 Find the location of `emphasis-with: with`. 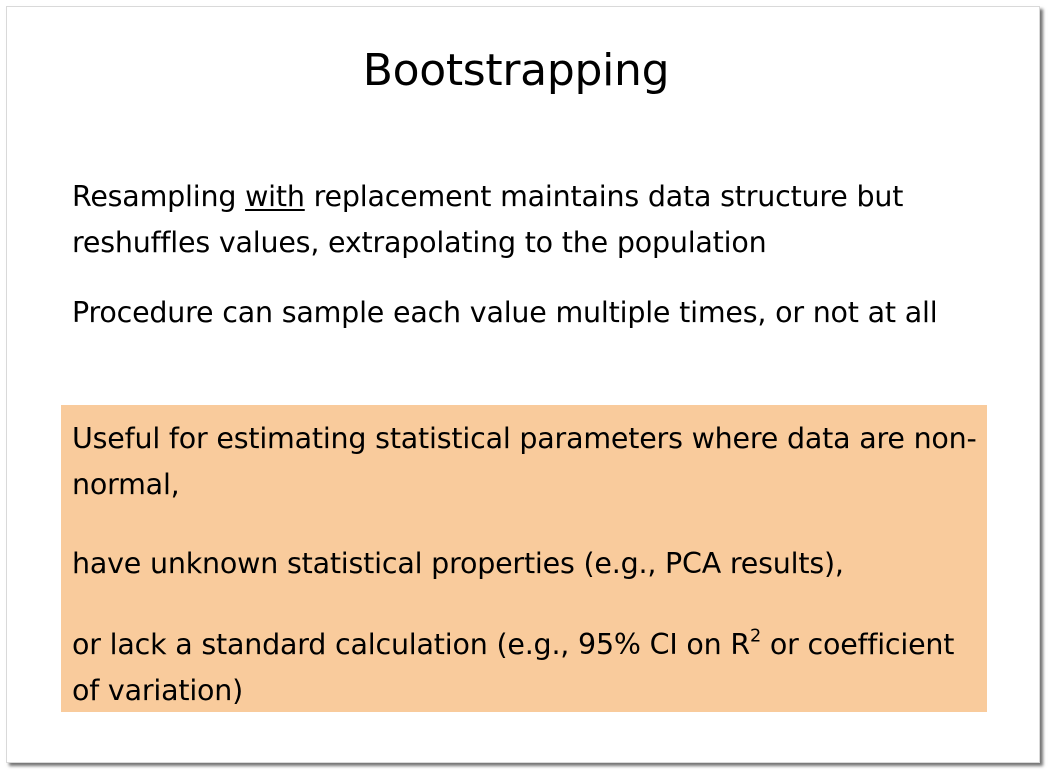

emphasis-with: with is located at coordinates (275, 196).